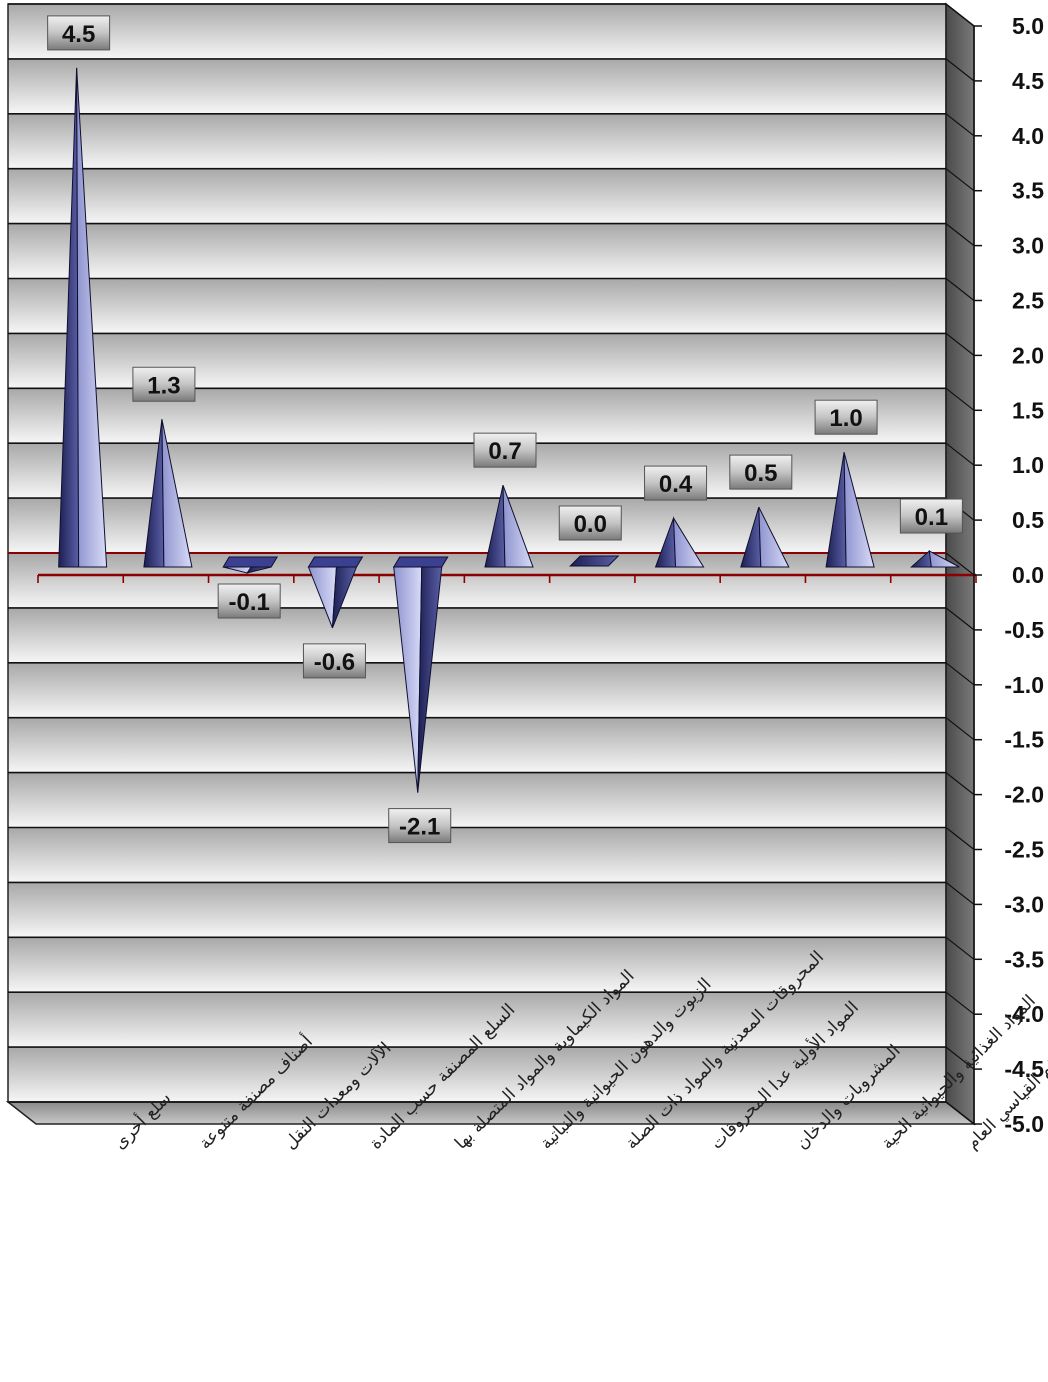 This screenshot has width=1048, height=1382. Describe the element at coordinates (1028, 520) in the screenshot. I see `y-tick-label: 0.5` at that location.